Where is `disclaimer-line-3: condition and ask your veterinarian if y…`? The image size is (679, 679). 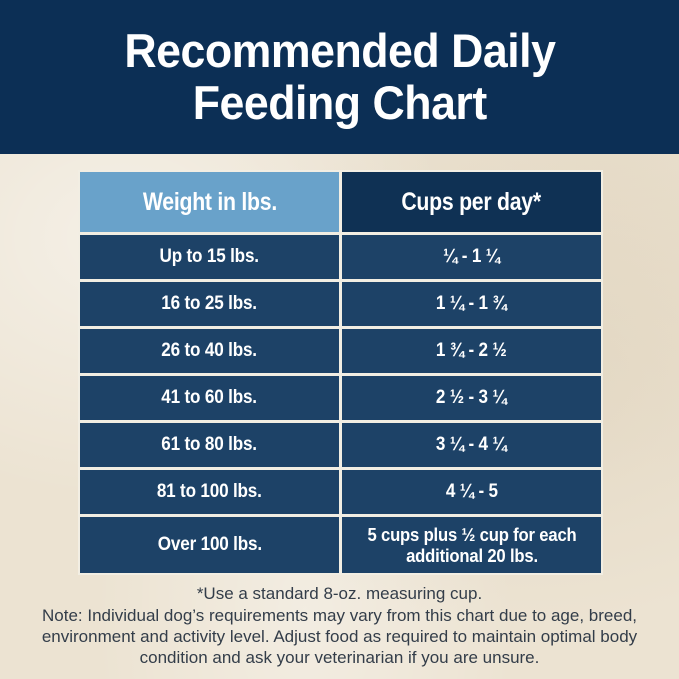
disclaimer-line-3: condition and ask your veterinarian if y… is located at coordinates (339, 657).